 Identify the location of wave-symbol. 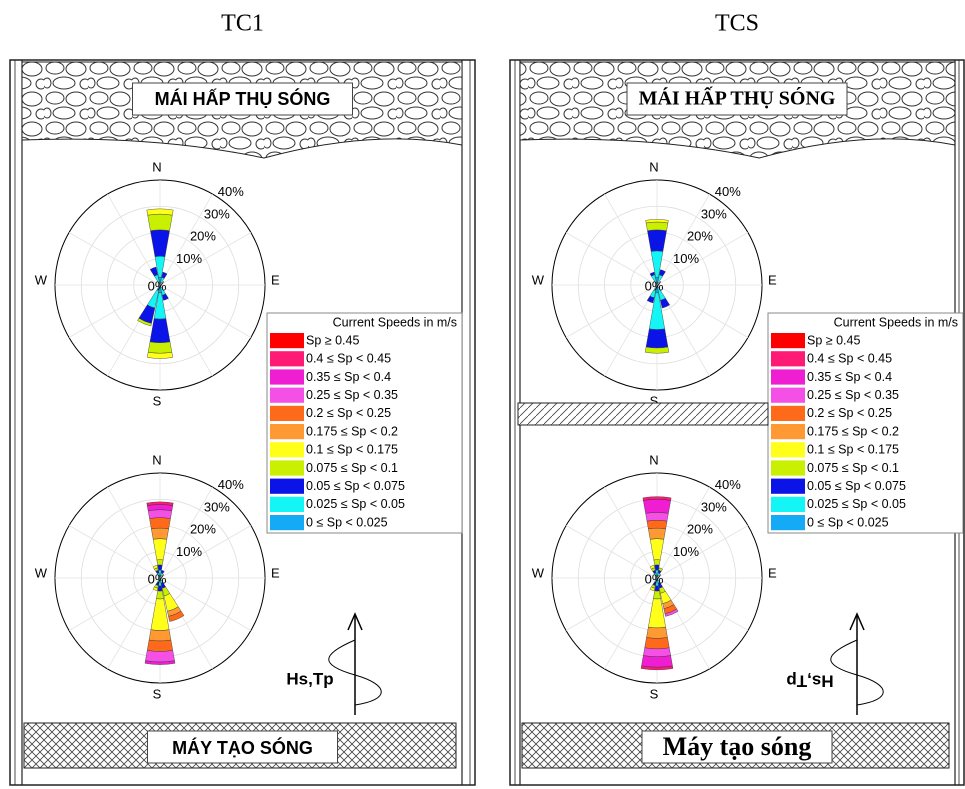
(857, 672).